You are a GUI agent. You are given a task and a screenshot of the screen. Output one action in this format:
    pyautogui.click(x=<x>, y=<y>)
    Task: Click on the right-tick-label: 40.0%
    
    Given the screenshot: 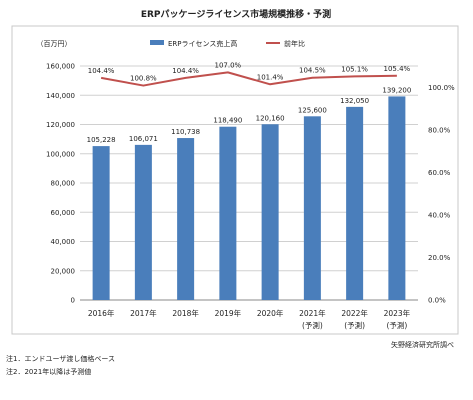 What is the action you would take?
    pyautogui.click(x=439, y=215)
    